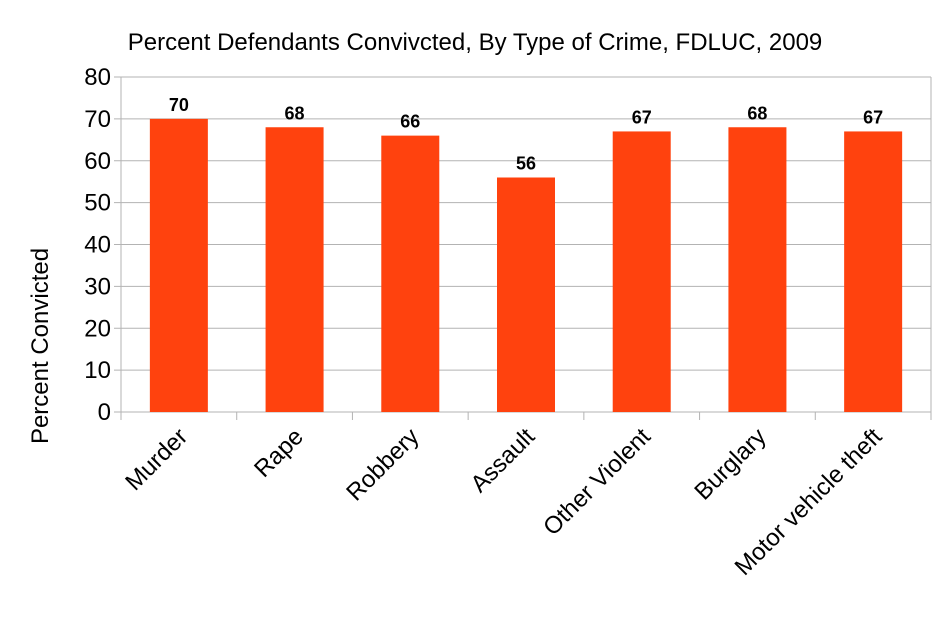 The image size is (950, 632). Describe the element at coordinates (526, 294) in the screenshot. I see `bar-assault` at that location.